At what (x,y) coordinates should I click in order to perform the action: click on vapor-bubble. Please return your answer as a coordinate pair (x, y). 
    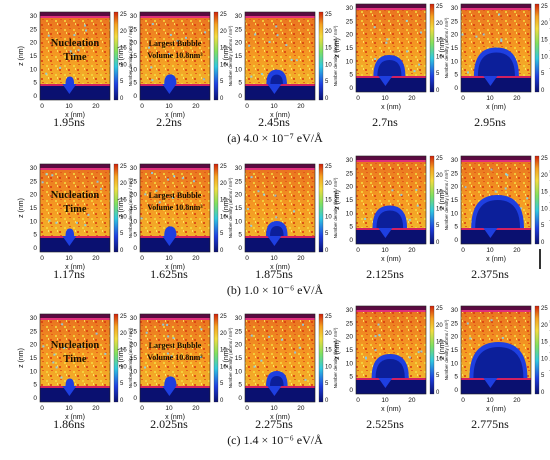
    Looking at the image, I should click on (70, 232).